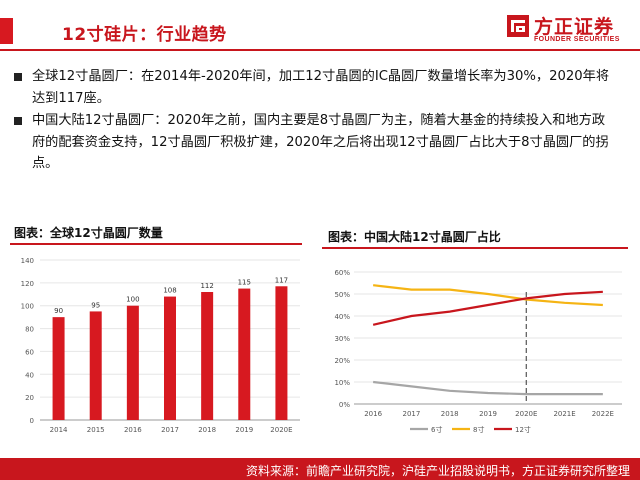  Describe the element at coordinates (32, 421) in the screenshot. I see `y-tick-label: 0` at that location.